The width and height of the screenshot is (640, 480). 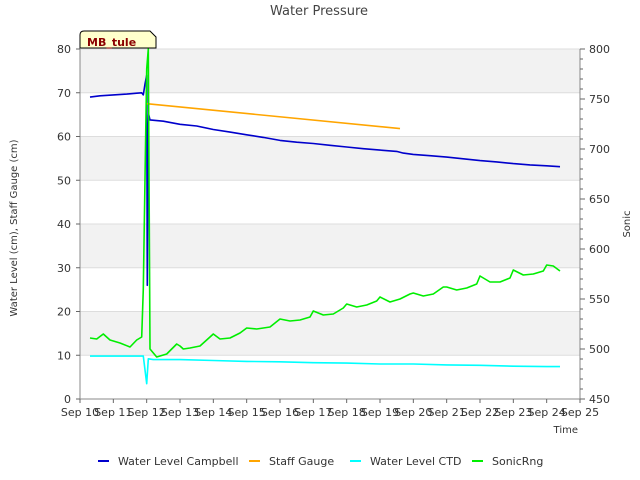 I want to click on y-left-tick-label: 70, so click(x=64, y=93).